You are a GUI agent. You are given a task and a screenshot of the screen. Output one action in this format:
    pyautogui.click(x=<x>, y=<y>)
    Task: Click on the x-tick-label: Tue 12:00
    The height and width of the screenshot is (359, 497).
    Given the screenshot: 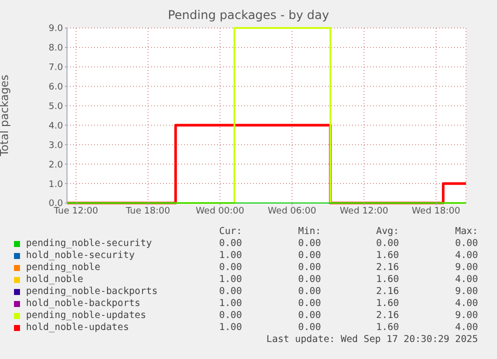 What is the action you would take?
    pyautogui.click(x=75, y=211)
    